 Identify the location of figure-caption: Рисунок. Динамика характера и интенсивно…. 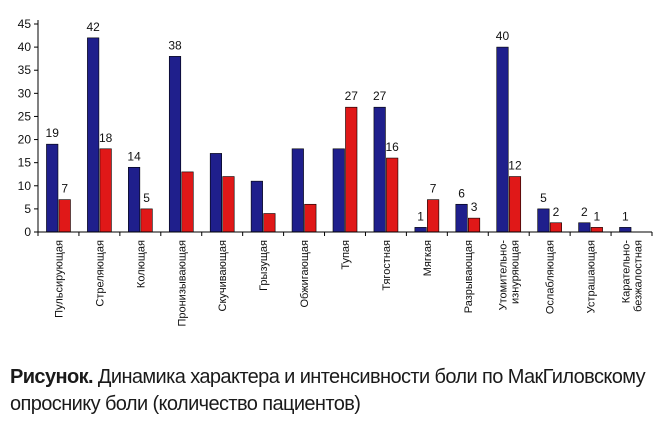
(330, 391).